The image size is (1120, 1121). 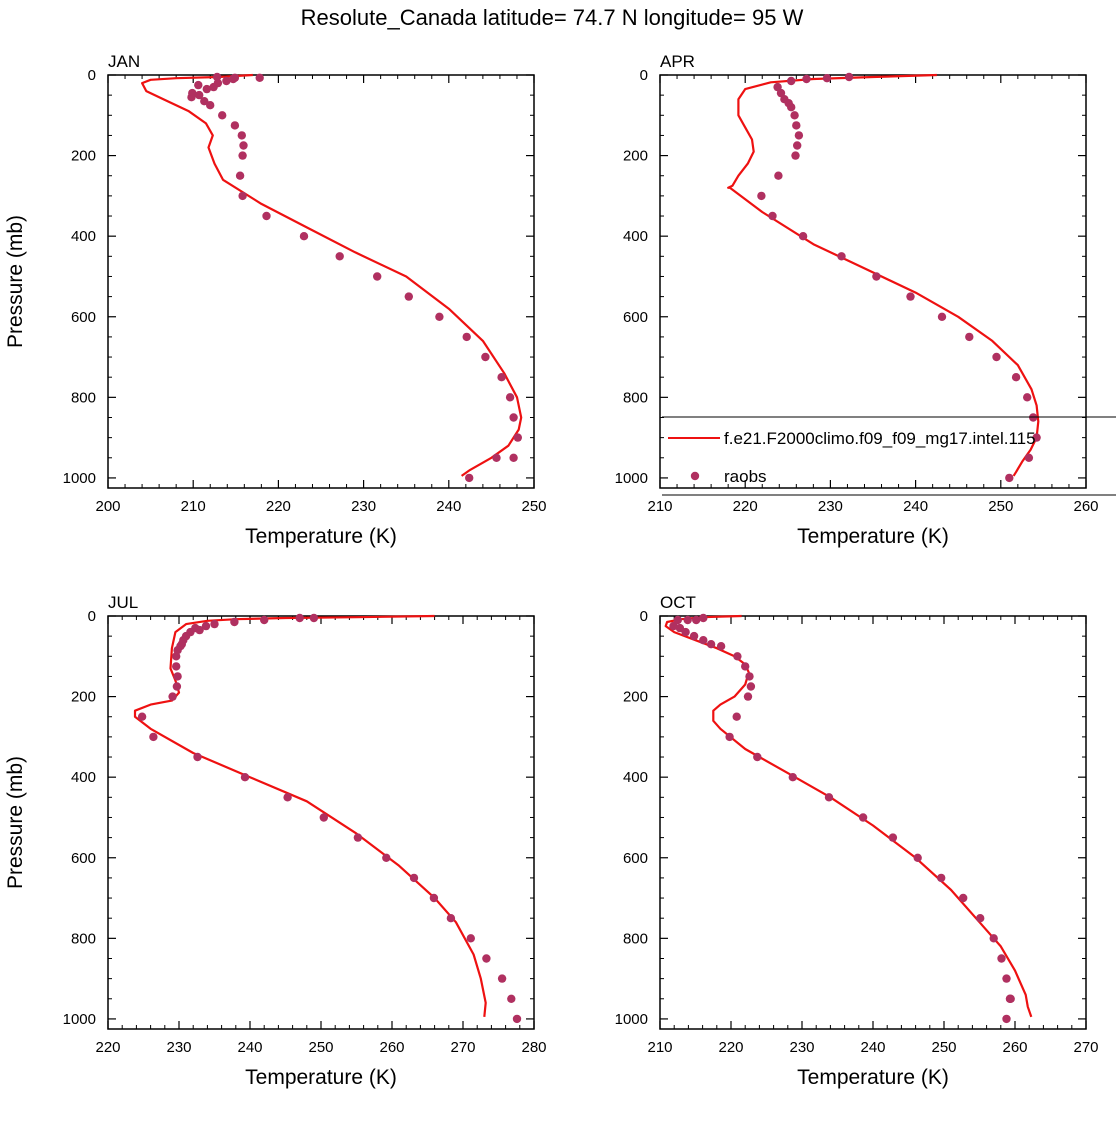 I want to click on legend-obs-label: raobs, so click(x=745, y=476).